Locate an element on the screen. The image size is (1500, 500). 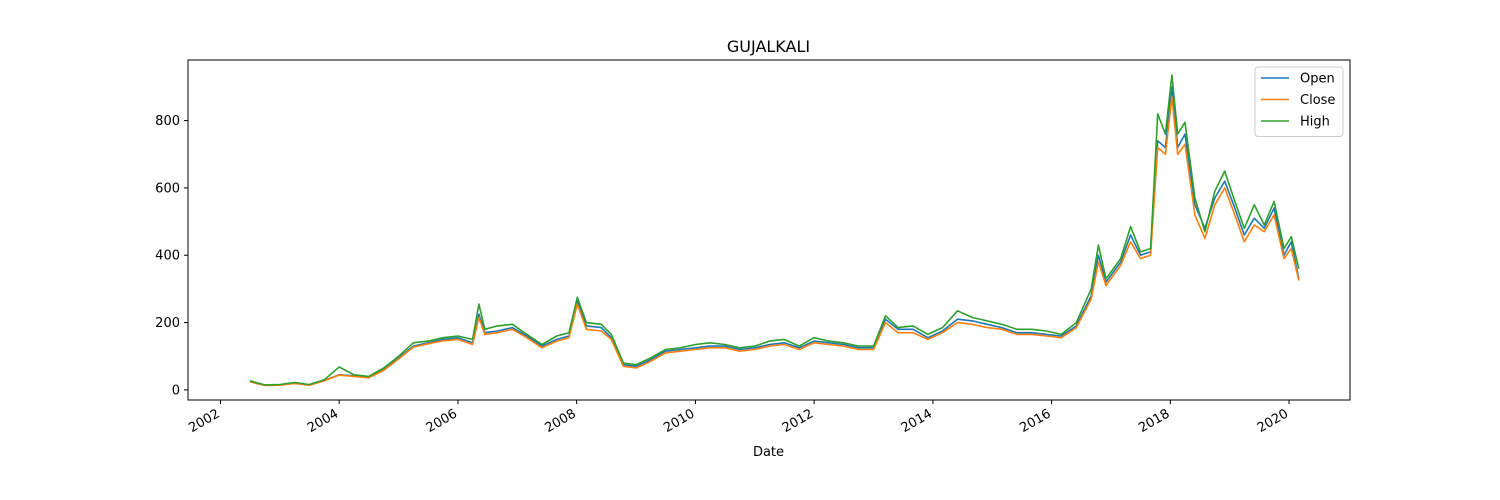
legend-label: High is located at coordinates (1315, 122).